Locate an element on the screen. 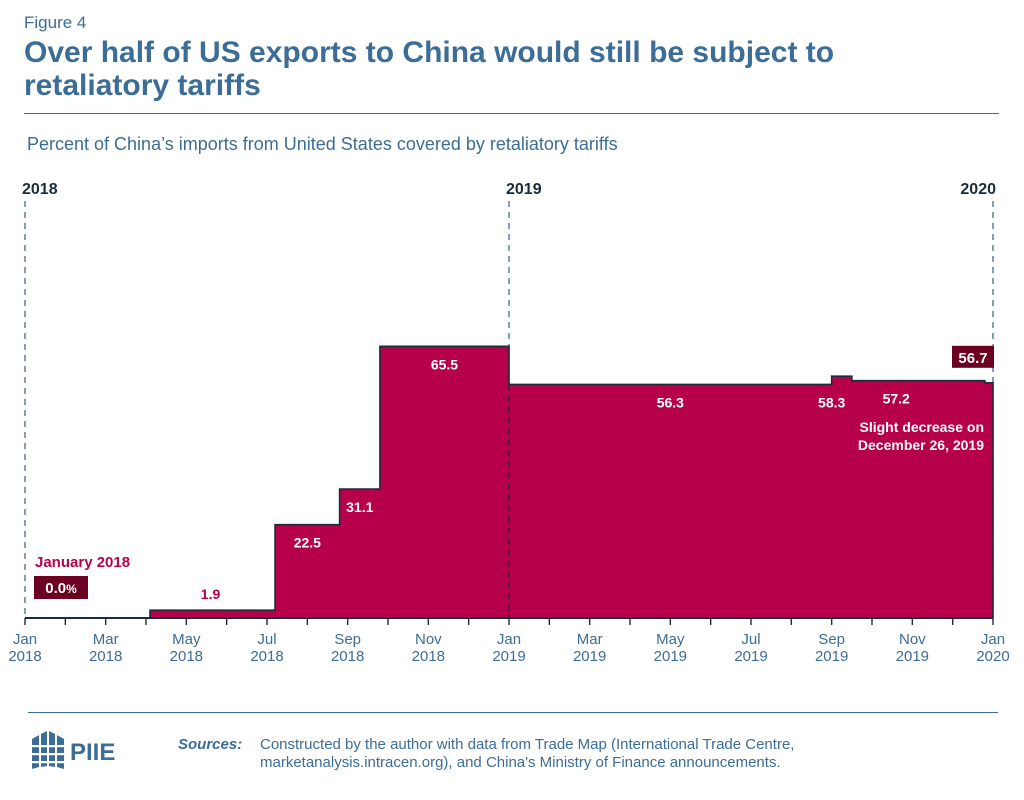  end-value-badge is located at coordinates (973, 356).